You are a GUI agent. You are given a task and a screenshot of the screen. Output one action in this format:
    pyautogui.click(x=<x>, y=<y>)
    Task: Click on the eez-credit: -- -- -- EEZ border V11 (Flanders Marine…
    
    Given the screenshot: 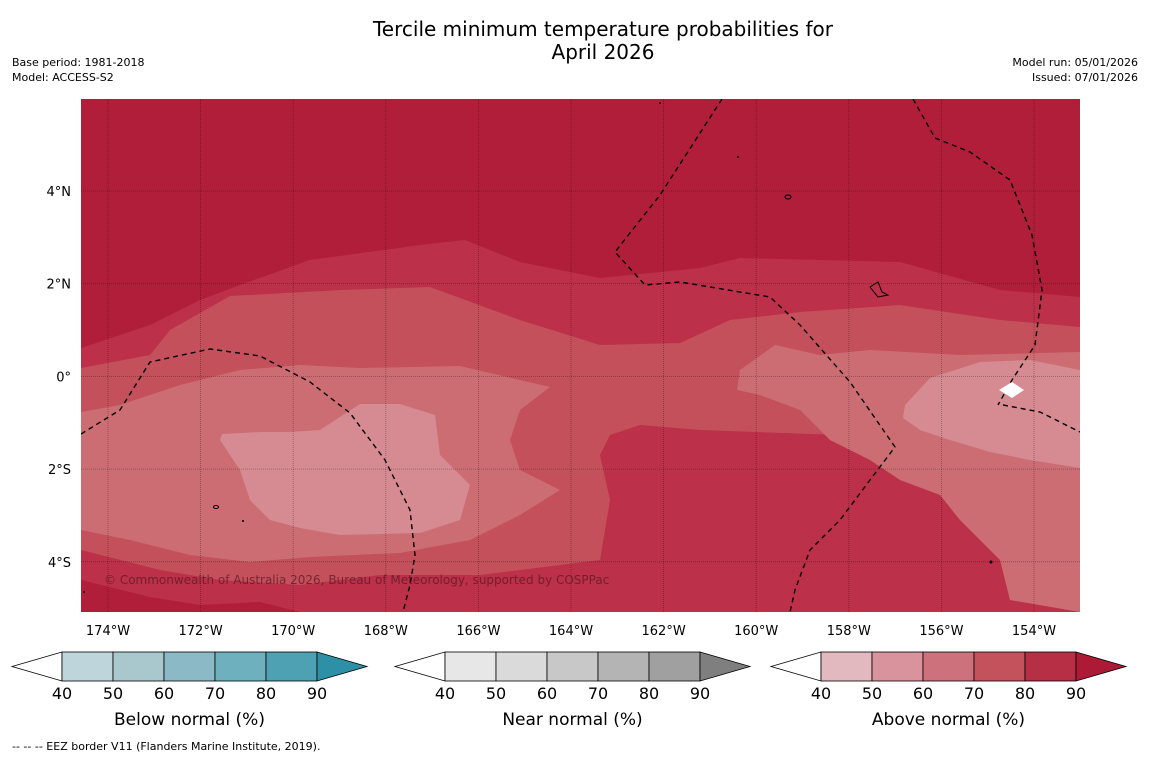 What is the action you would take?
    pyautogui.click(x=166, y=746)
    